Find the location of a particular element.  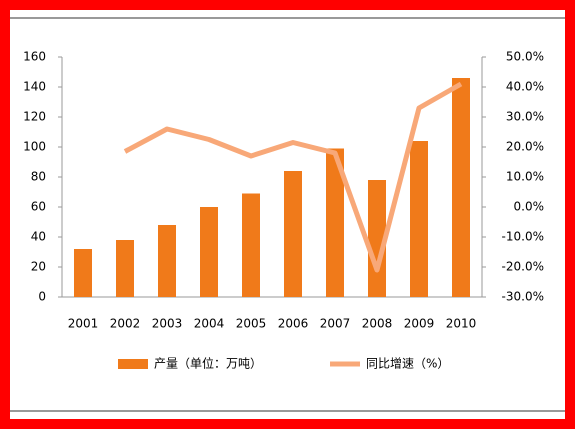

y-tick-label: 0 is located at coordinates (42, 297).